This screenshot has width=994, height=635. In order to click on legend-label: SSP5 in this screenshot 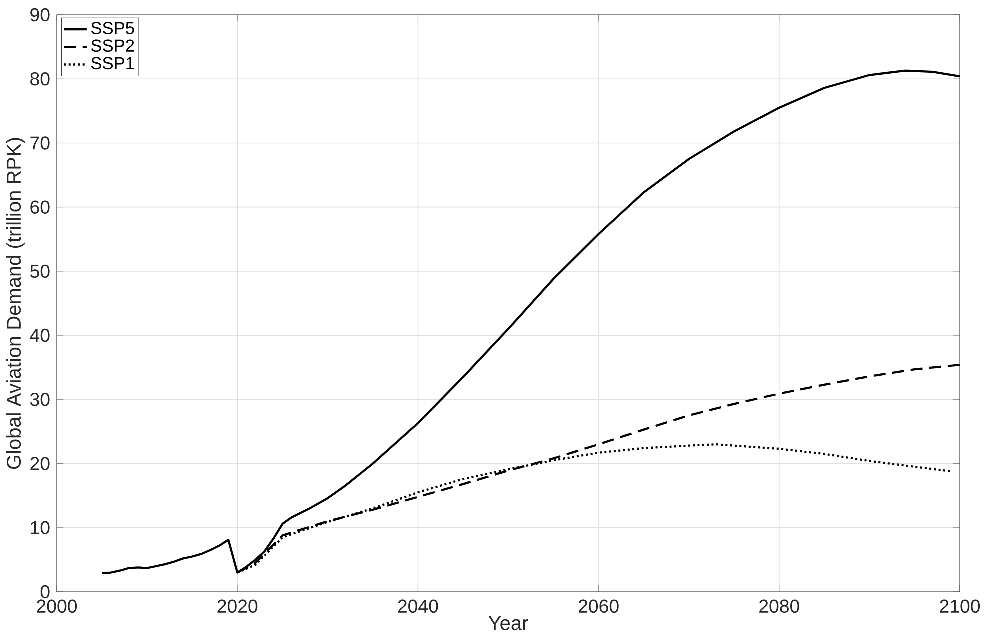, I will do `click(112, 28)`.